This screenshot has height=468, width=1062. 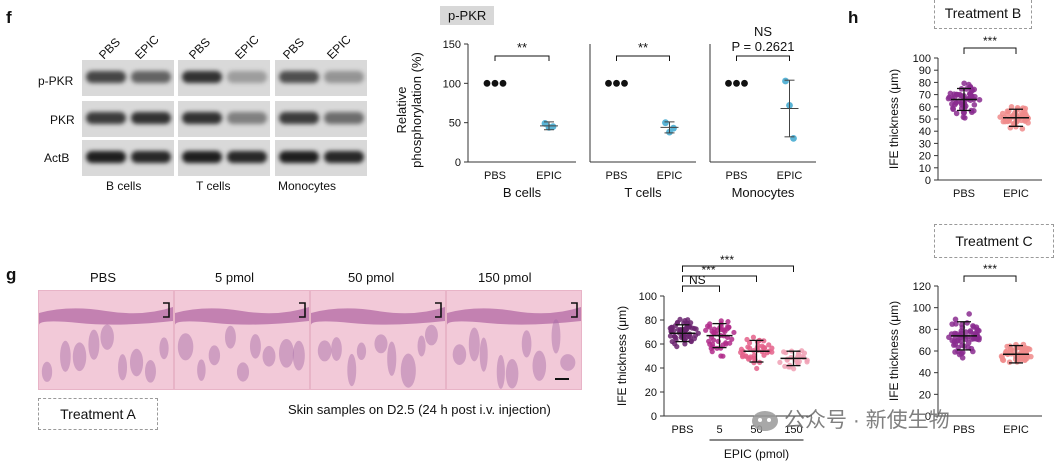 What do you see at coordinates (922, 59) in the screenshot?
I see `y-tick-label: 100` at bounding box center [922, 59].